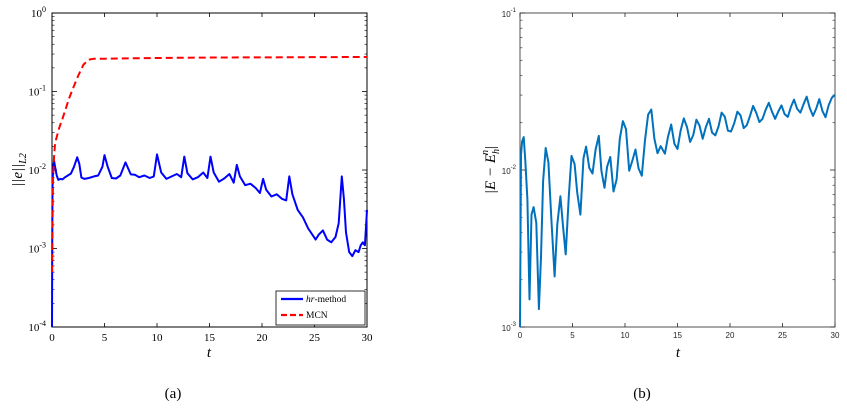 The image size is (847, 411). What do you see at coordinates (491, 148) in the screenshot?
I see `panel-b-ylabel-close: |` at bounding box center [491, 148].